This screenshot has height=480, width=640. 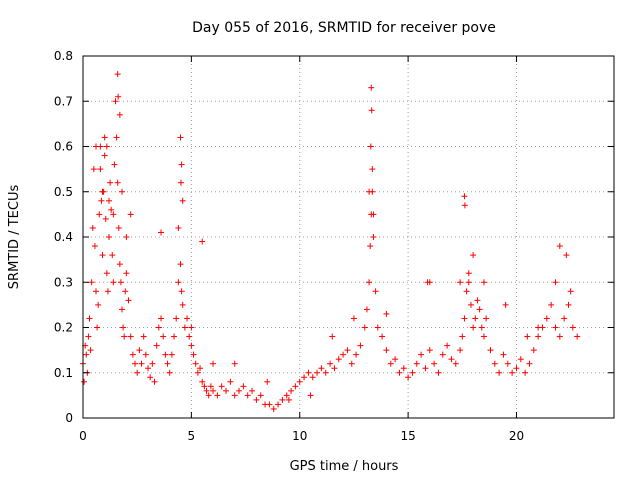 I want to click on x-tick-label: 0, so click(x=83, y=436).